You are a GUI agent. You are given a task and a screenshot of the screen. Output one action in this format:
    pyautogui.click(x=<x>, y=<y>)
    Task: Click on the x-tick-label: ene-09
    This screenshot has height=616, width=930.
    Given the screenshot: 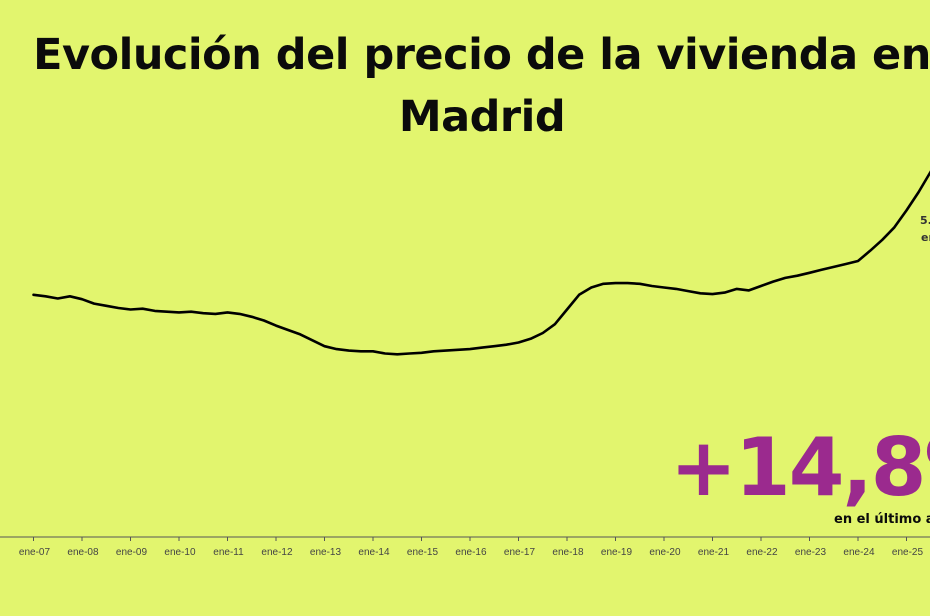 What is the action you would take?
    pyautogui.click(x=132, y=552)
    